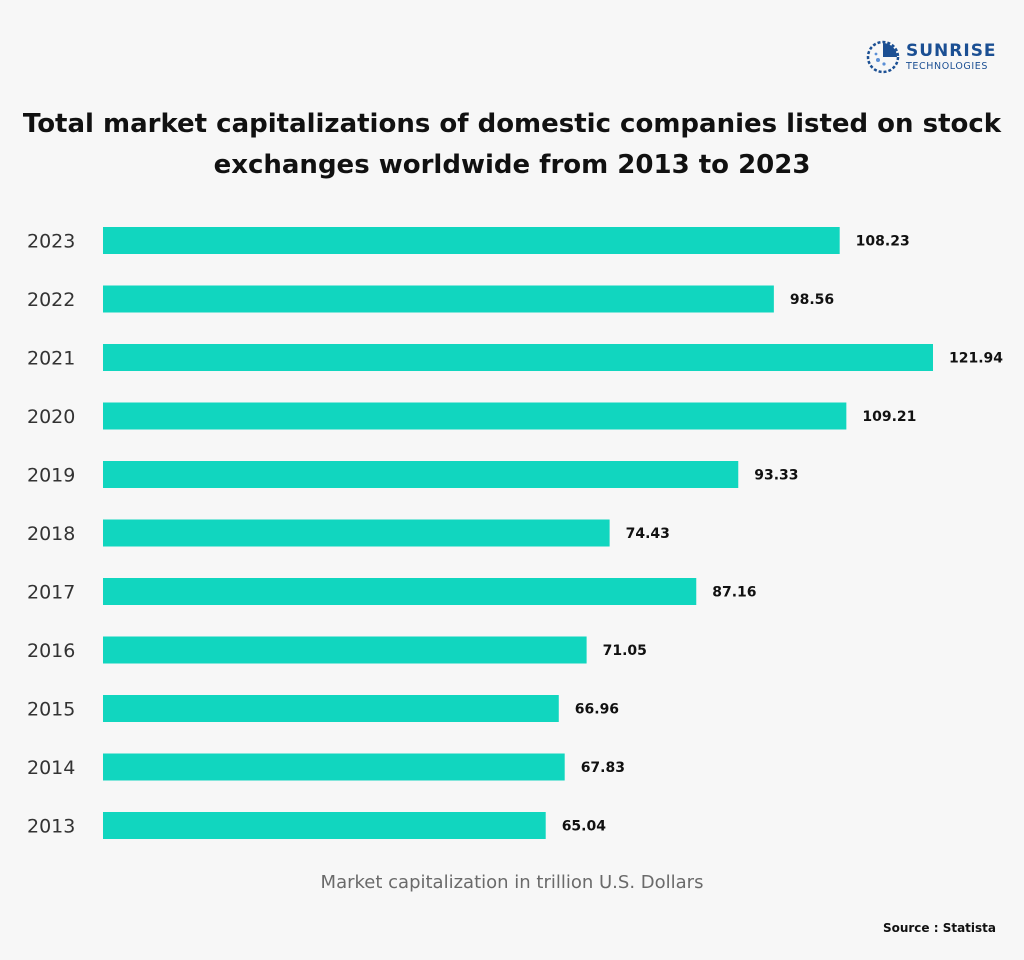 Image resolution: width=1024 pixels, height=960 pixels. Describe the element at coordinates (51, 651) in the screenshot. I see `y-tick-label: 2016` at that location.